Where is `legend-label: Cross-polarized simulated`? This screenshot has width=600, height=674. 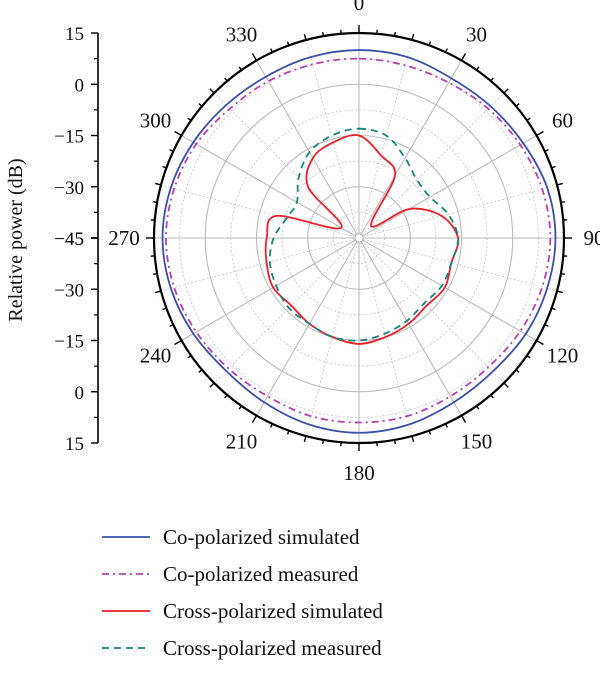
legend-label: Cross-polarized simulated is located at coordinates (273, 611).